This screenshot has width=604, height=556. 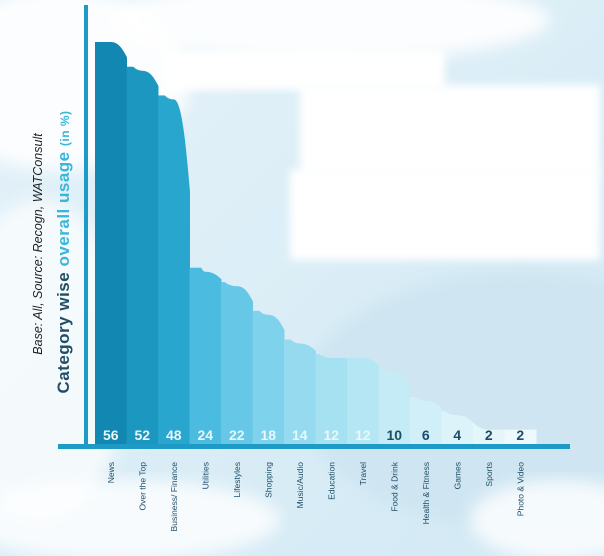 What do you see at coordinates (489, 474) in the screenshot?
I see `category-label: Sports` at bounding box center [489, 474].